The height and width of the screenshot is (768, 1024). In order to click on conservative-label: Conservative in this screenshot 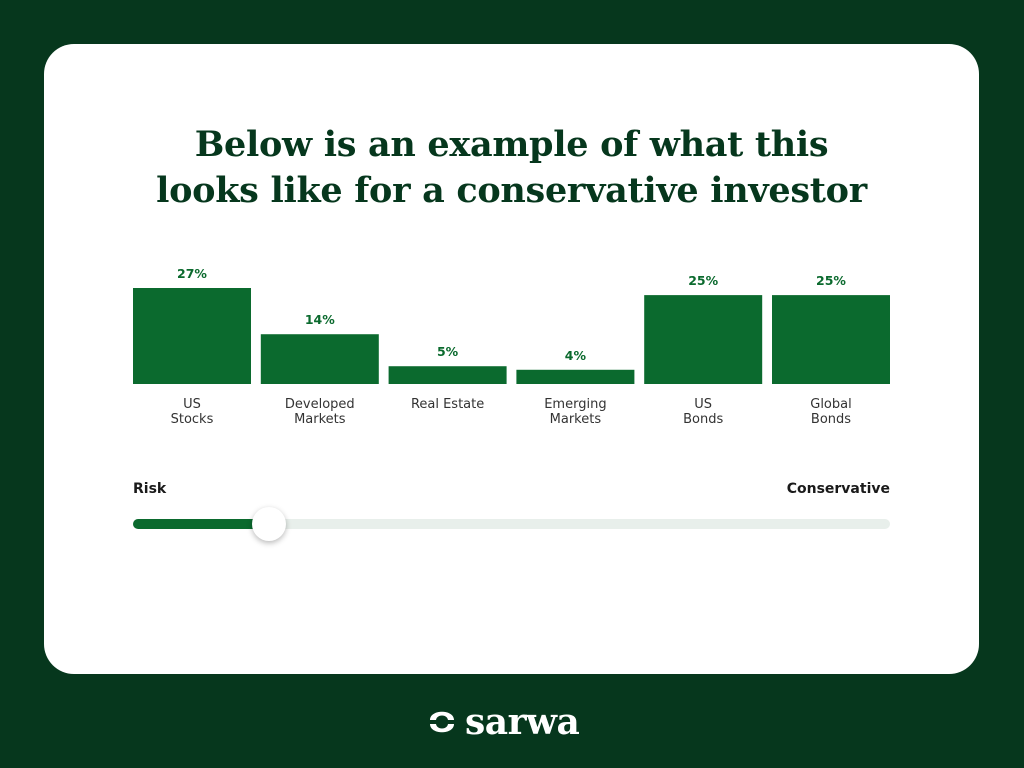, I will do `click(838, 489)`.